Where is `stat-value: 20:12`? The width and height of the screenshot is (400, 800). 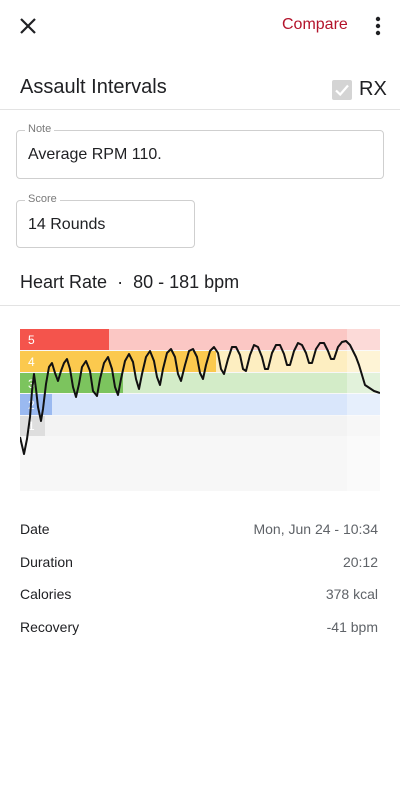
stat-value: 20:12 is located at coordinates (360, 561).